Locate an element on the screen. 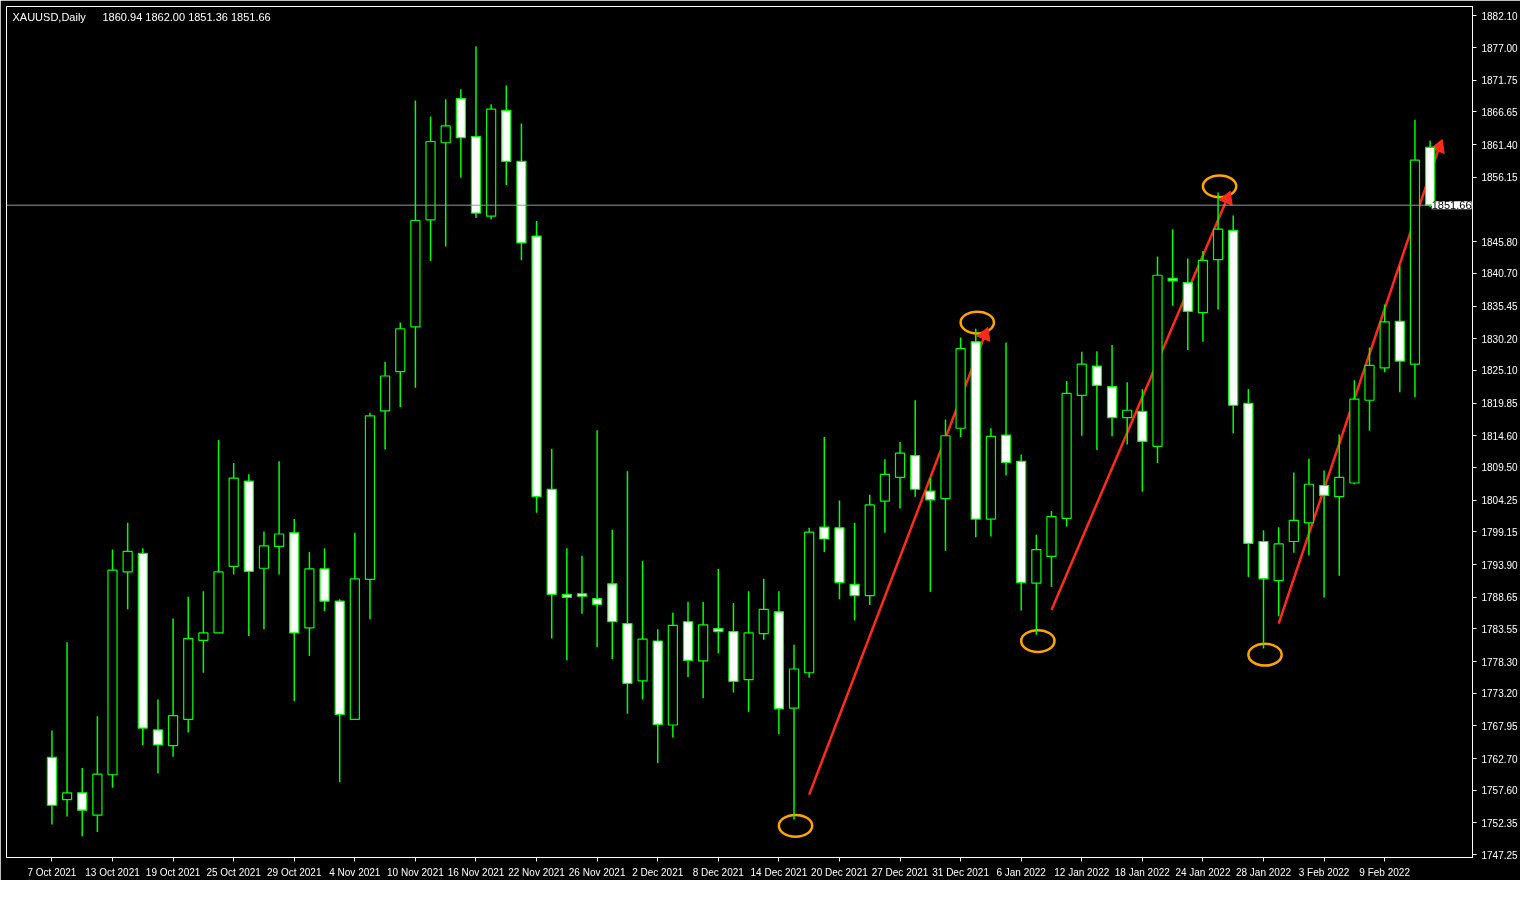 The image size is (1539, 898). y-tick-label: 1793.90 is located at coordinates (1500, 565).